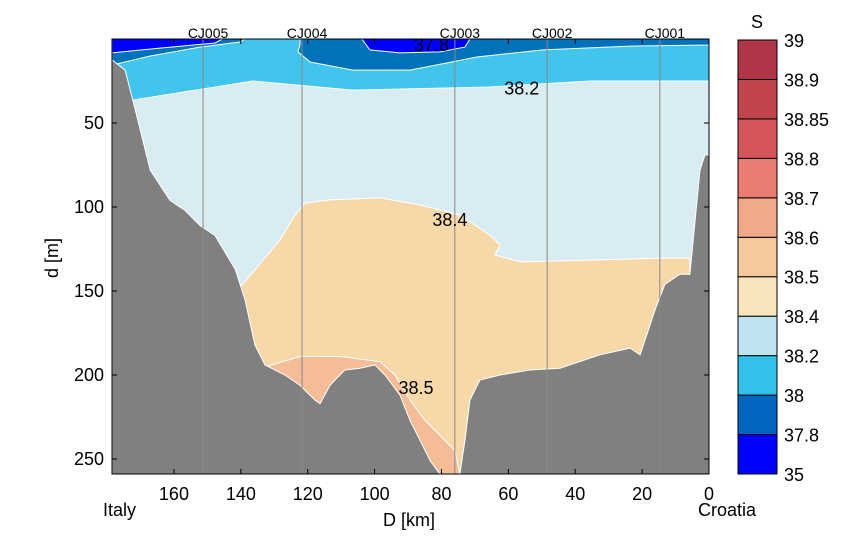 The image size is (860, 538). Describe the element at coordinates (794, 475) in the screenshot. I see `colorbar-label: 35` at that location.